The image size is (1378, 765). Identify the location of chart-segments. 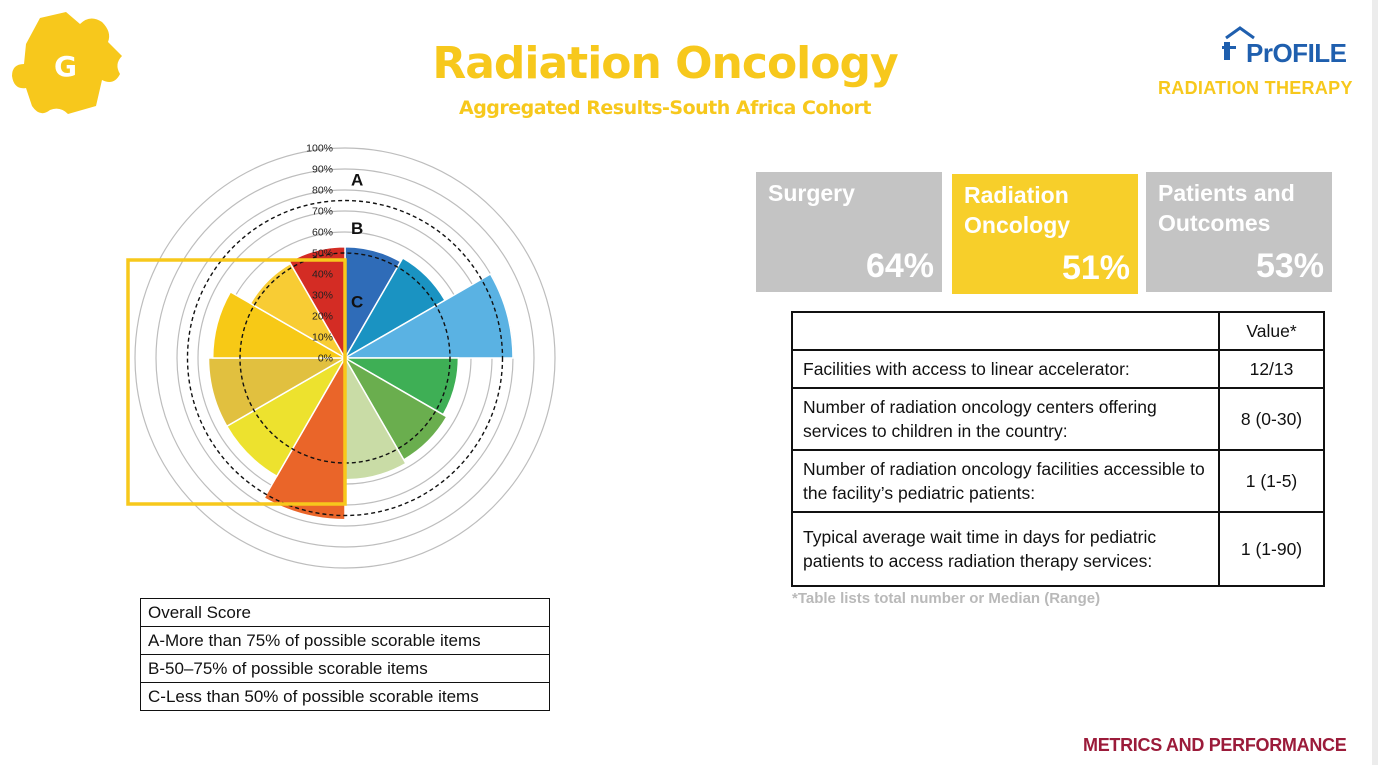
(360, 383).